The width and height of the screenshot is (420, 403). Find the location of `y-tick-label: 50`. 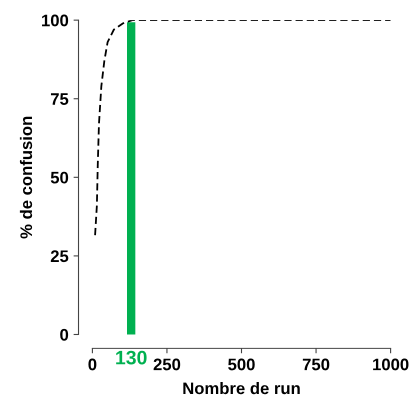

y-tick-label: 50 is located at coordinates (59, 178).